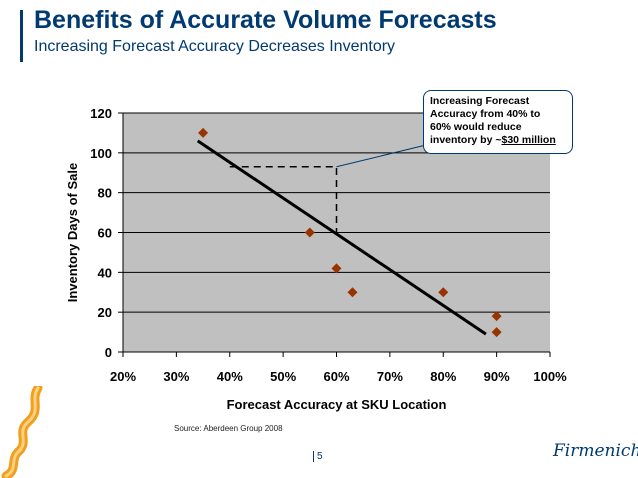 This screenshot has height=478, width=638. I want to click on x-tick-label: 70%, so click(390, 376).